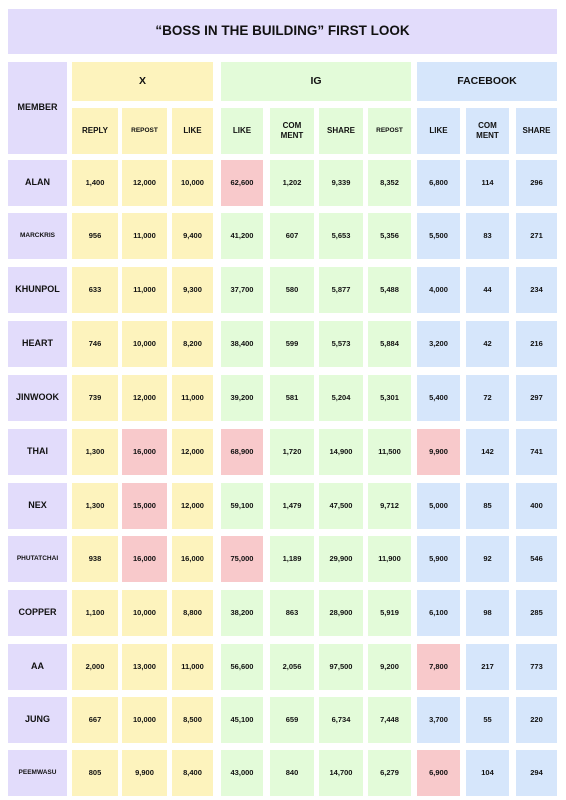  What do you see at coordinates (536, 613) in the screenshot?
I see `table-cell: 285` at bounding box center [536, 613].